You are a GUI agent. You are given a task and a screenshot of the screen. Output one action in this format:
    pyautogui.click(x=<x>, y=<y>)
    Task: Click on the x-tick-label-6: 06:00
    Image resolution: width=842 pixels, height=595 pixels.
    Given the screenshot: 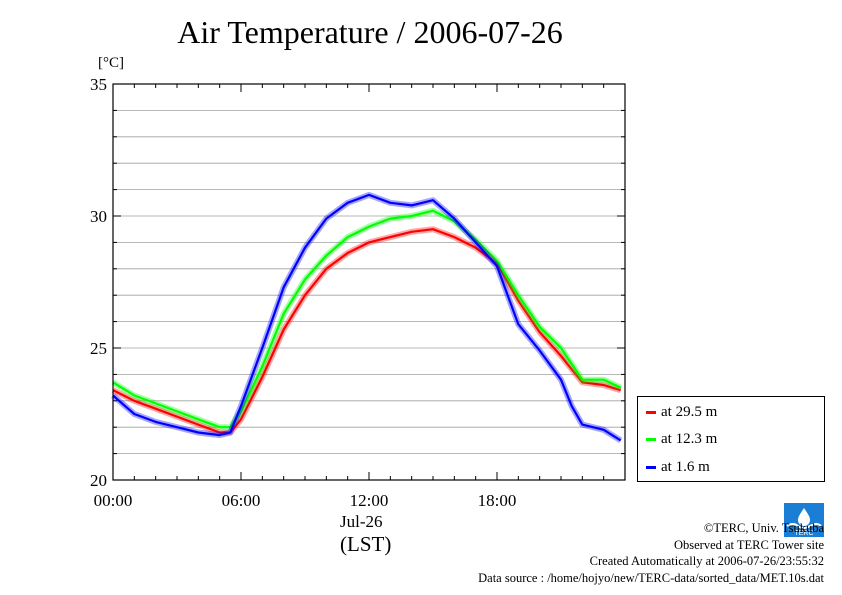 What is the action you would take?
    pyautogui.click(x=241, y=500)
    